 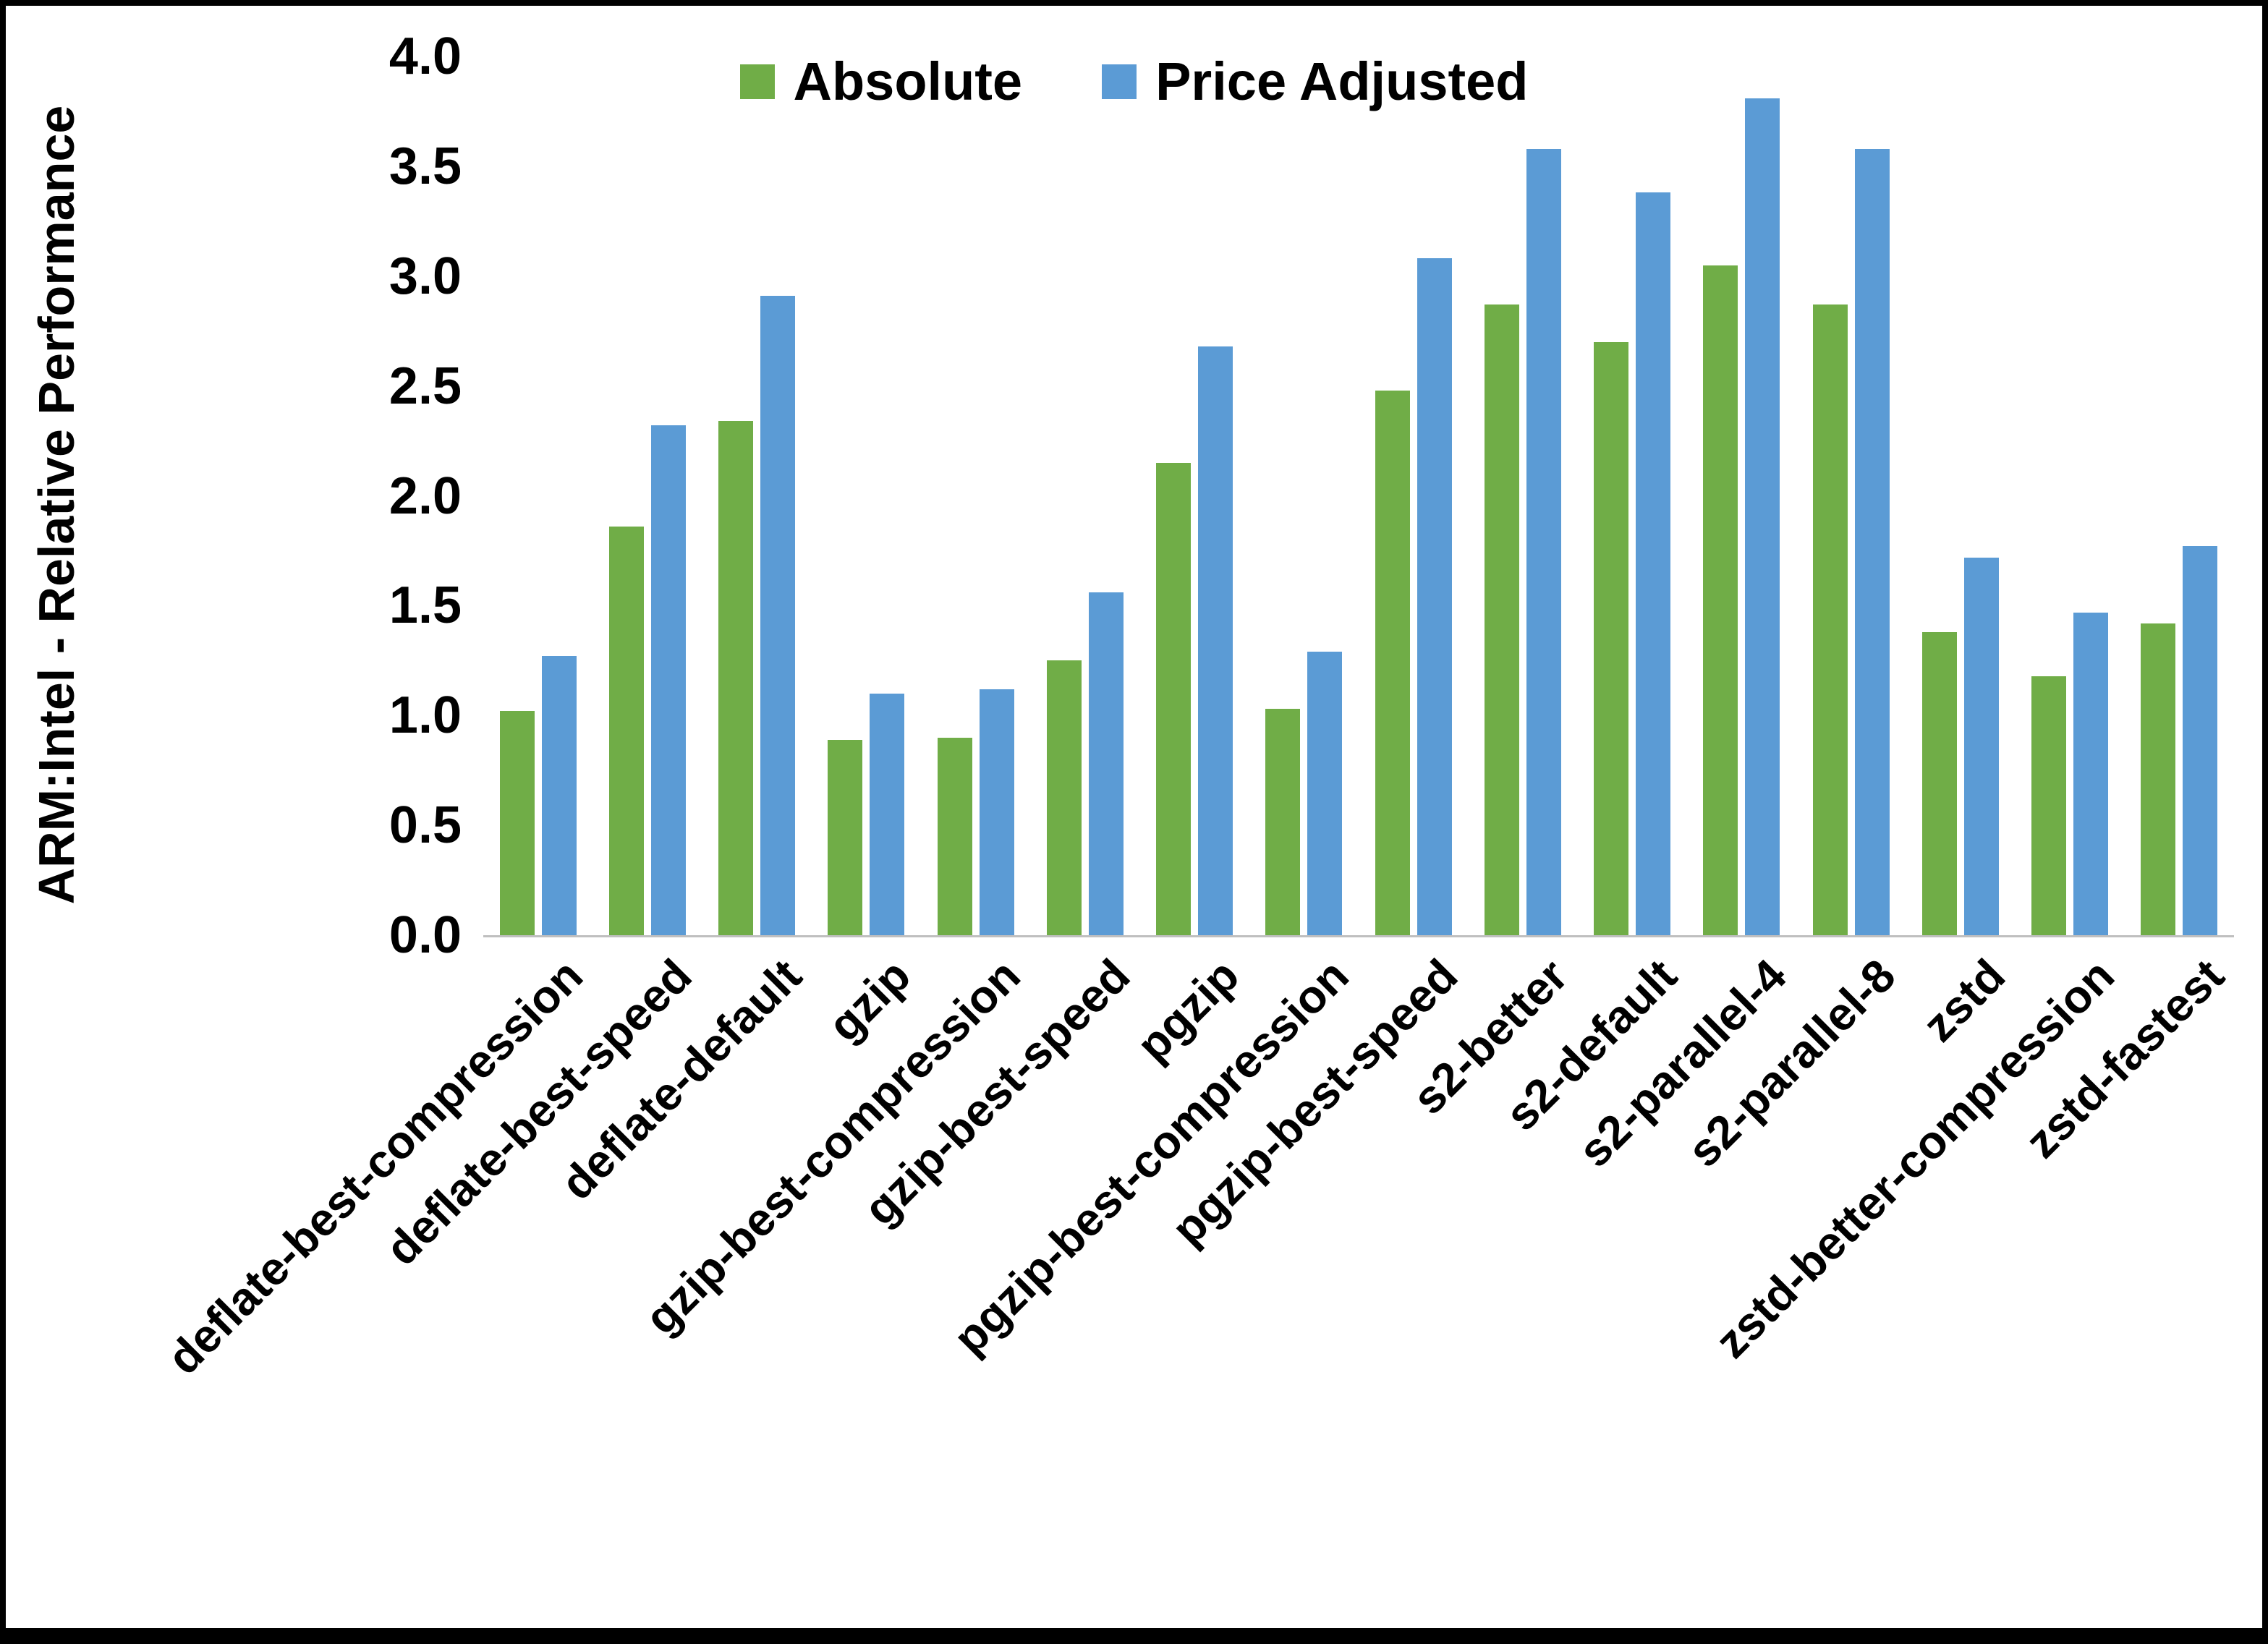 What do you see at coordinates (425, 496) in the screenshot?
I see `y-axis-tick-2.0: 2.0` at bounding box center [425, 496].